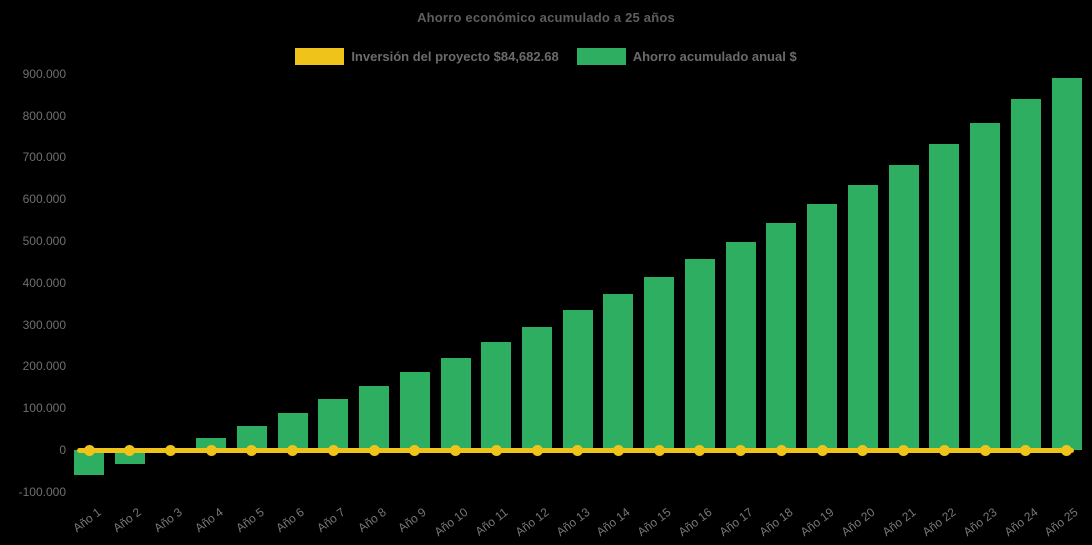 This screenshot has width=1092, height=545. I want to click on y-axis-tick-label: 100.000, so click(44, 408).